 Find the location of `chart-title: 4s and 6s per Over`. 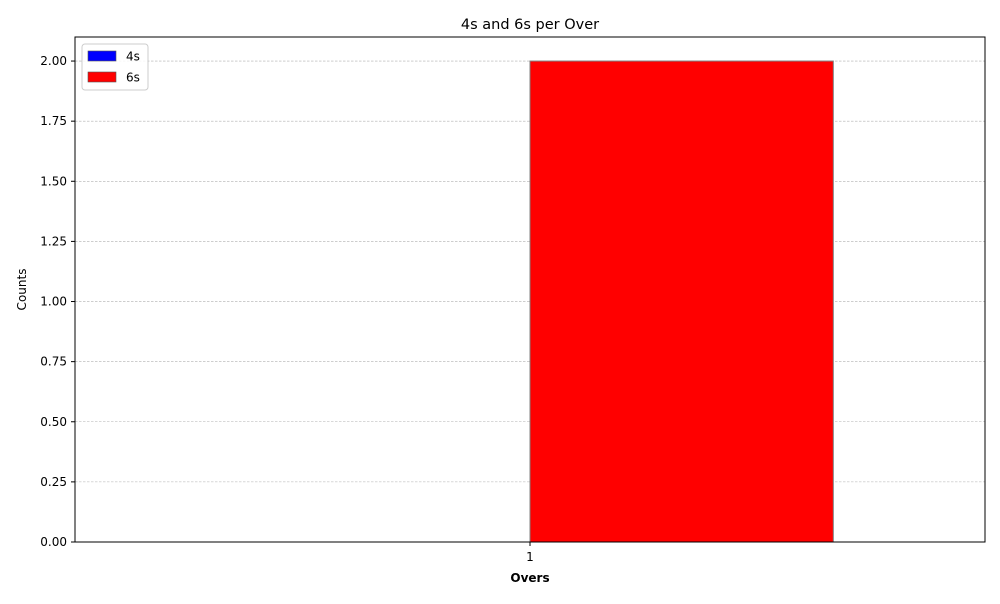

chart-title: 4s and 6s per Over is located at coordinates (530, 25).